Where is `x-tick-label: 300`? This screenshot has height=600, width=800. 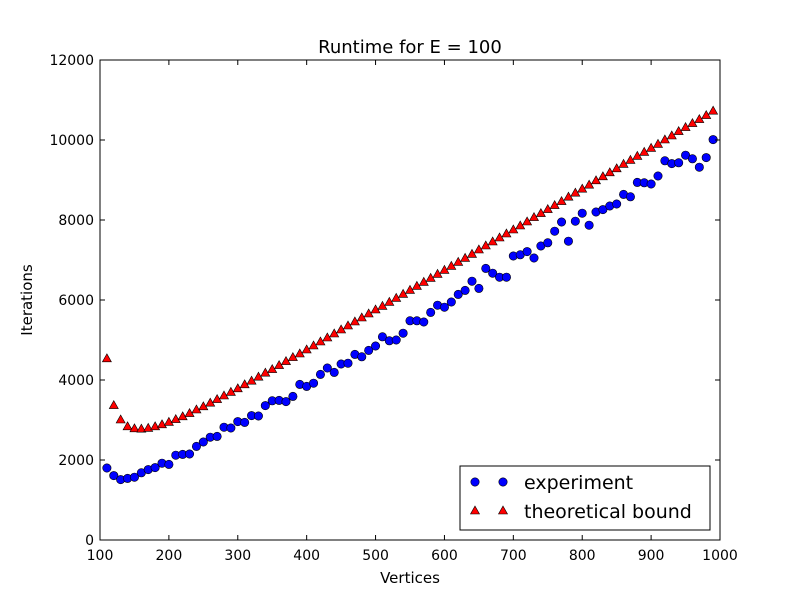
x-tick-label: 300 is located at coordinates (237, 556).